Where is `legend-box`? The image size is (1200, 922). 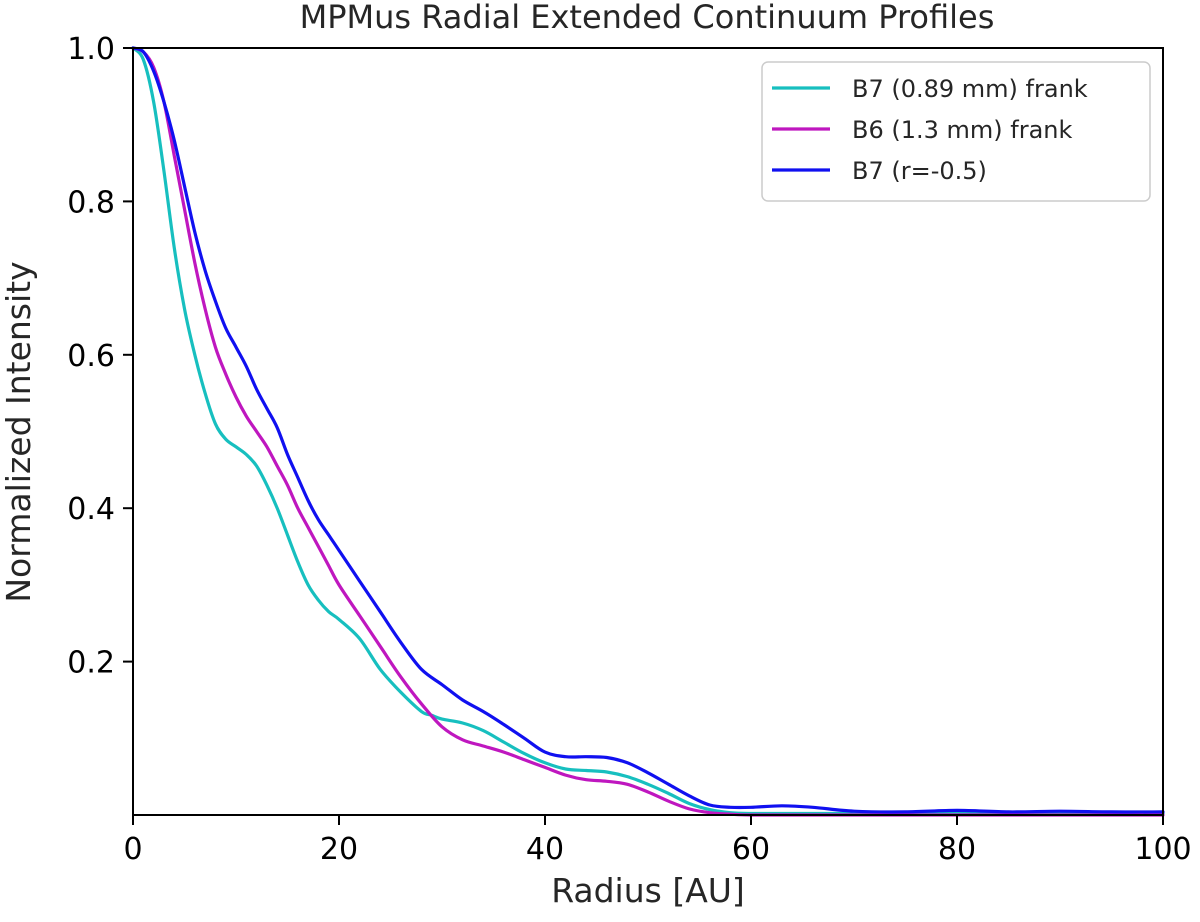 legend-box is located at coordinates (956, 131).